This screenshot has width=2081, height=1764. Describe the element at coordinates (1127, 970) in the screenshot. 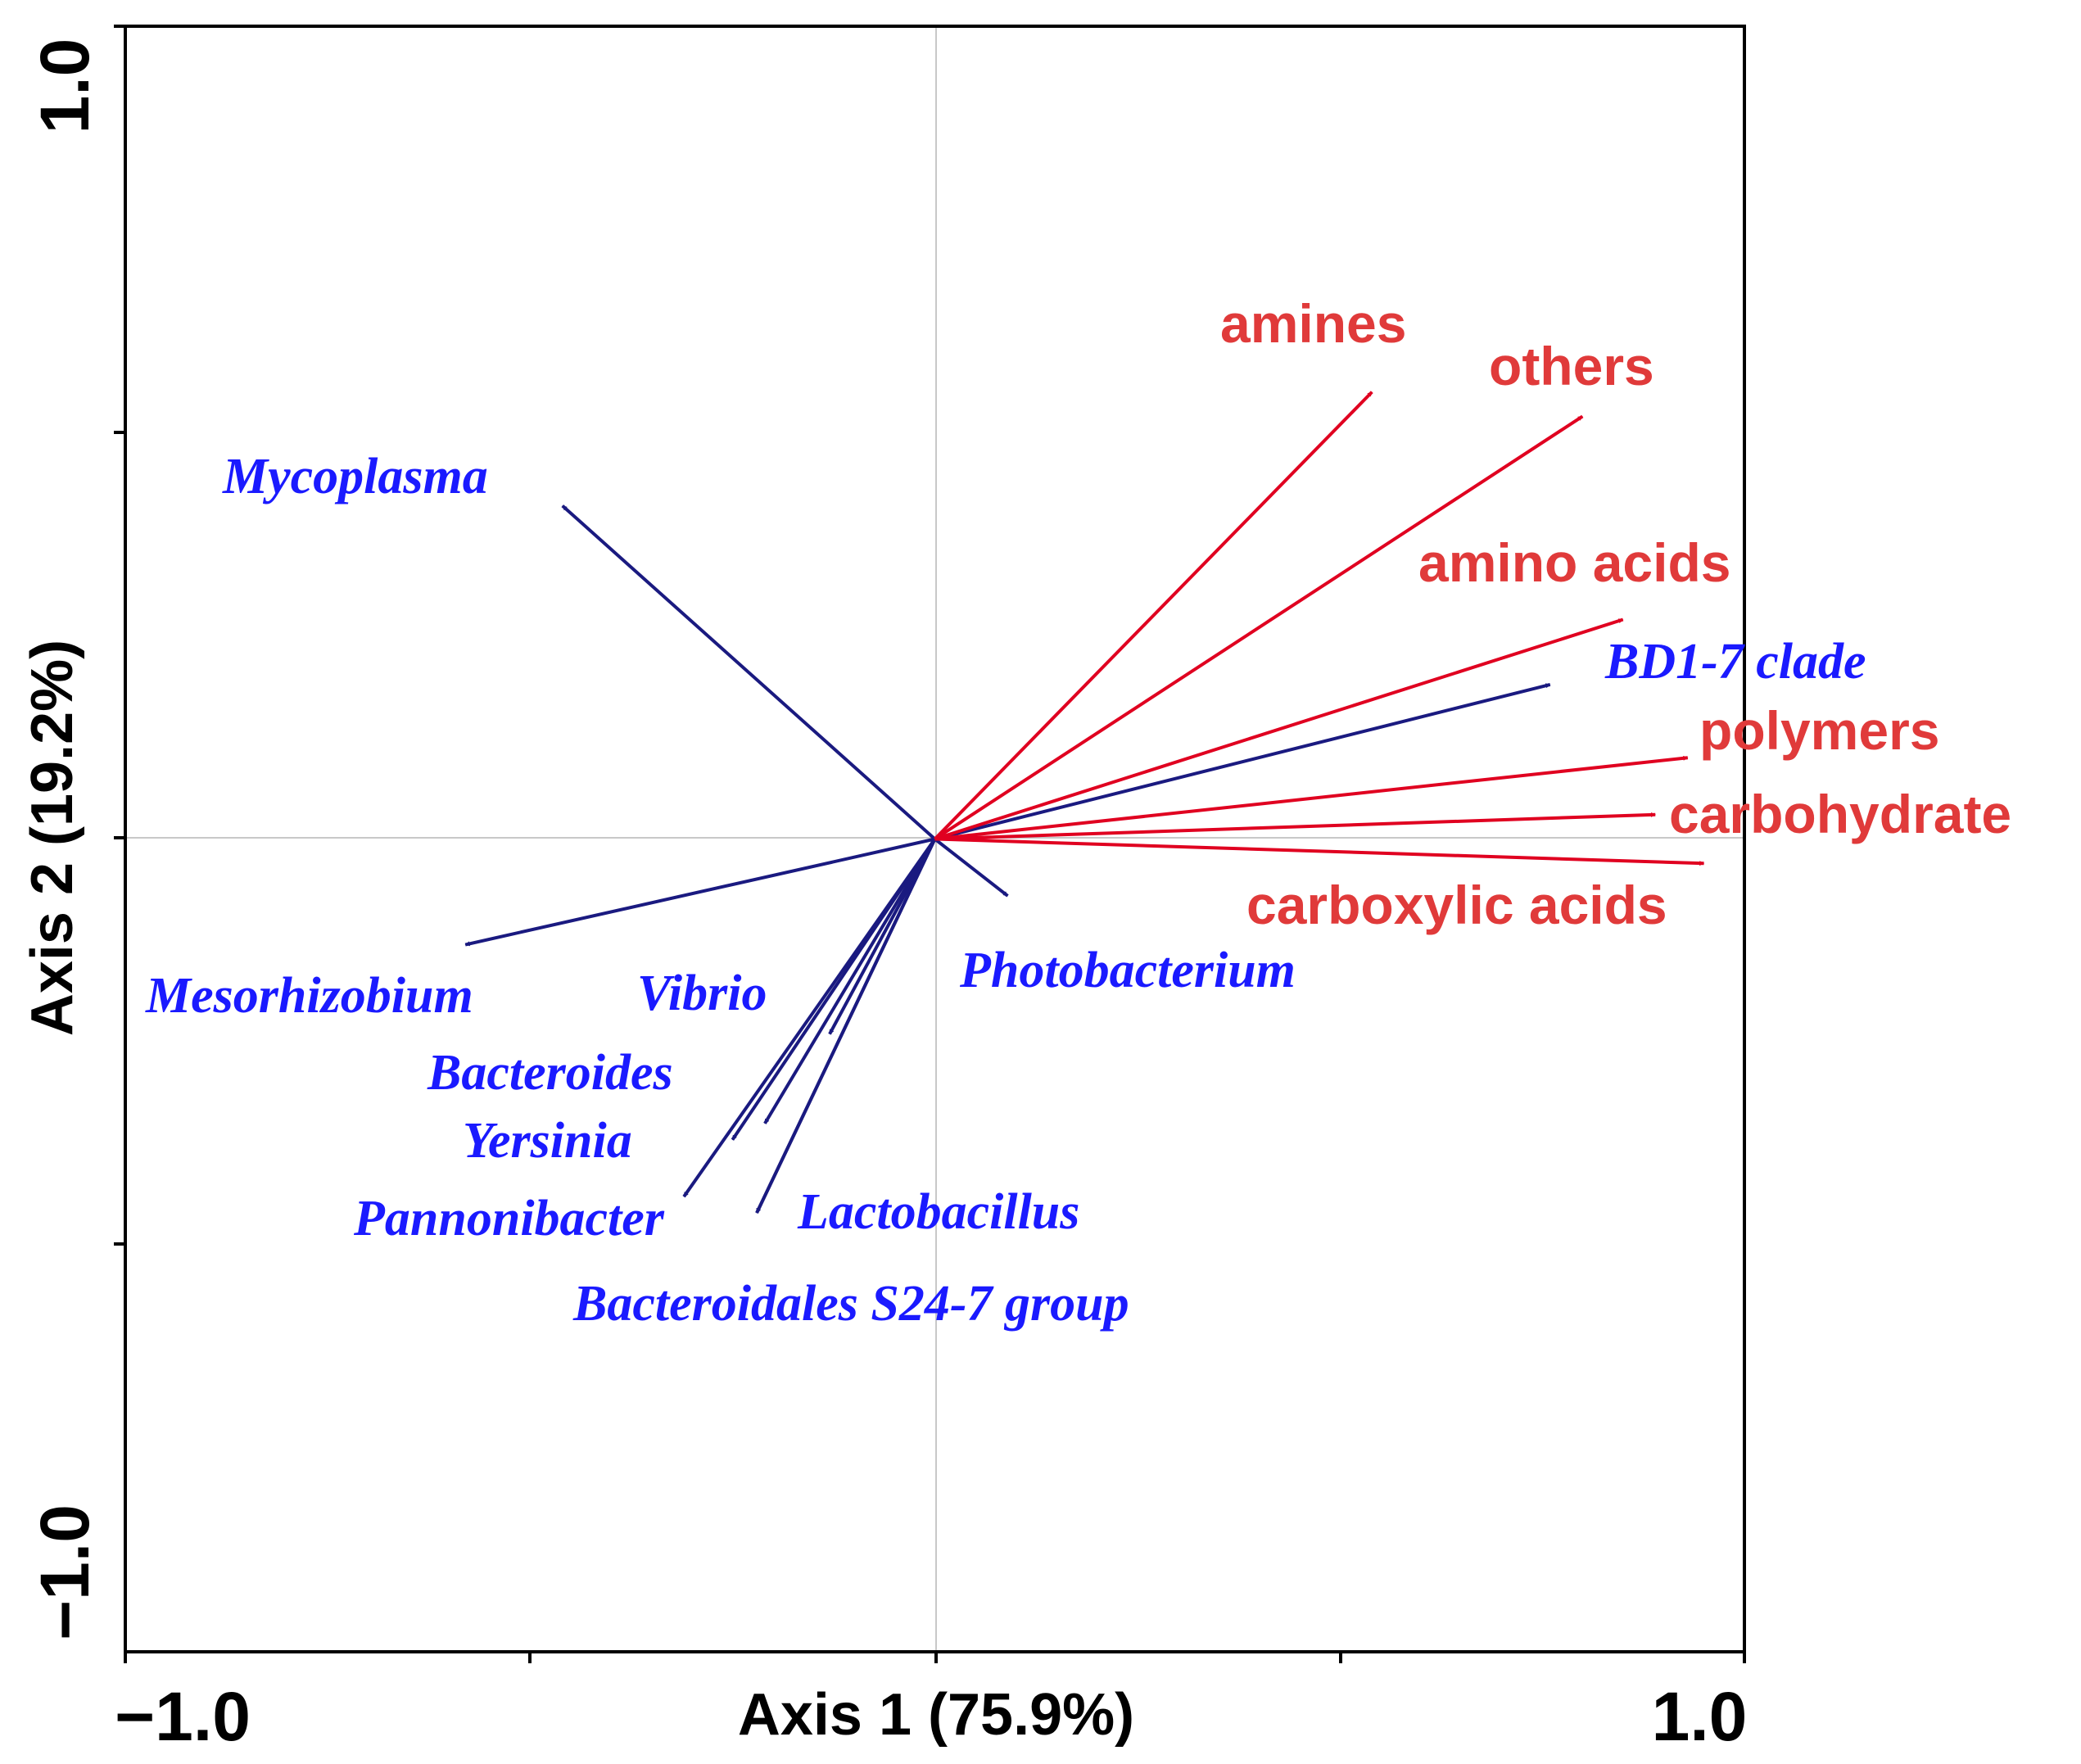

I see `vector-label-photobacterium: Photobacterium` at that location.